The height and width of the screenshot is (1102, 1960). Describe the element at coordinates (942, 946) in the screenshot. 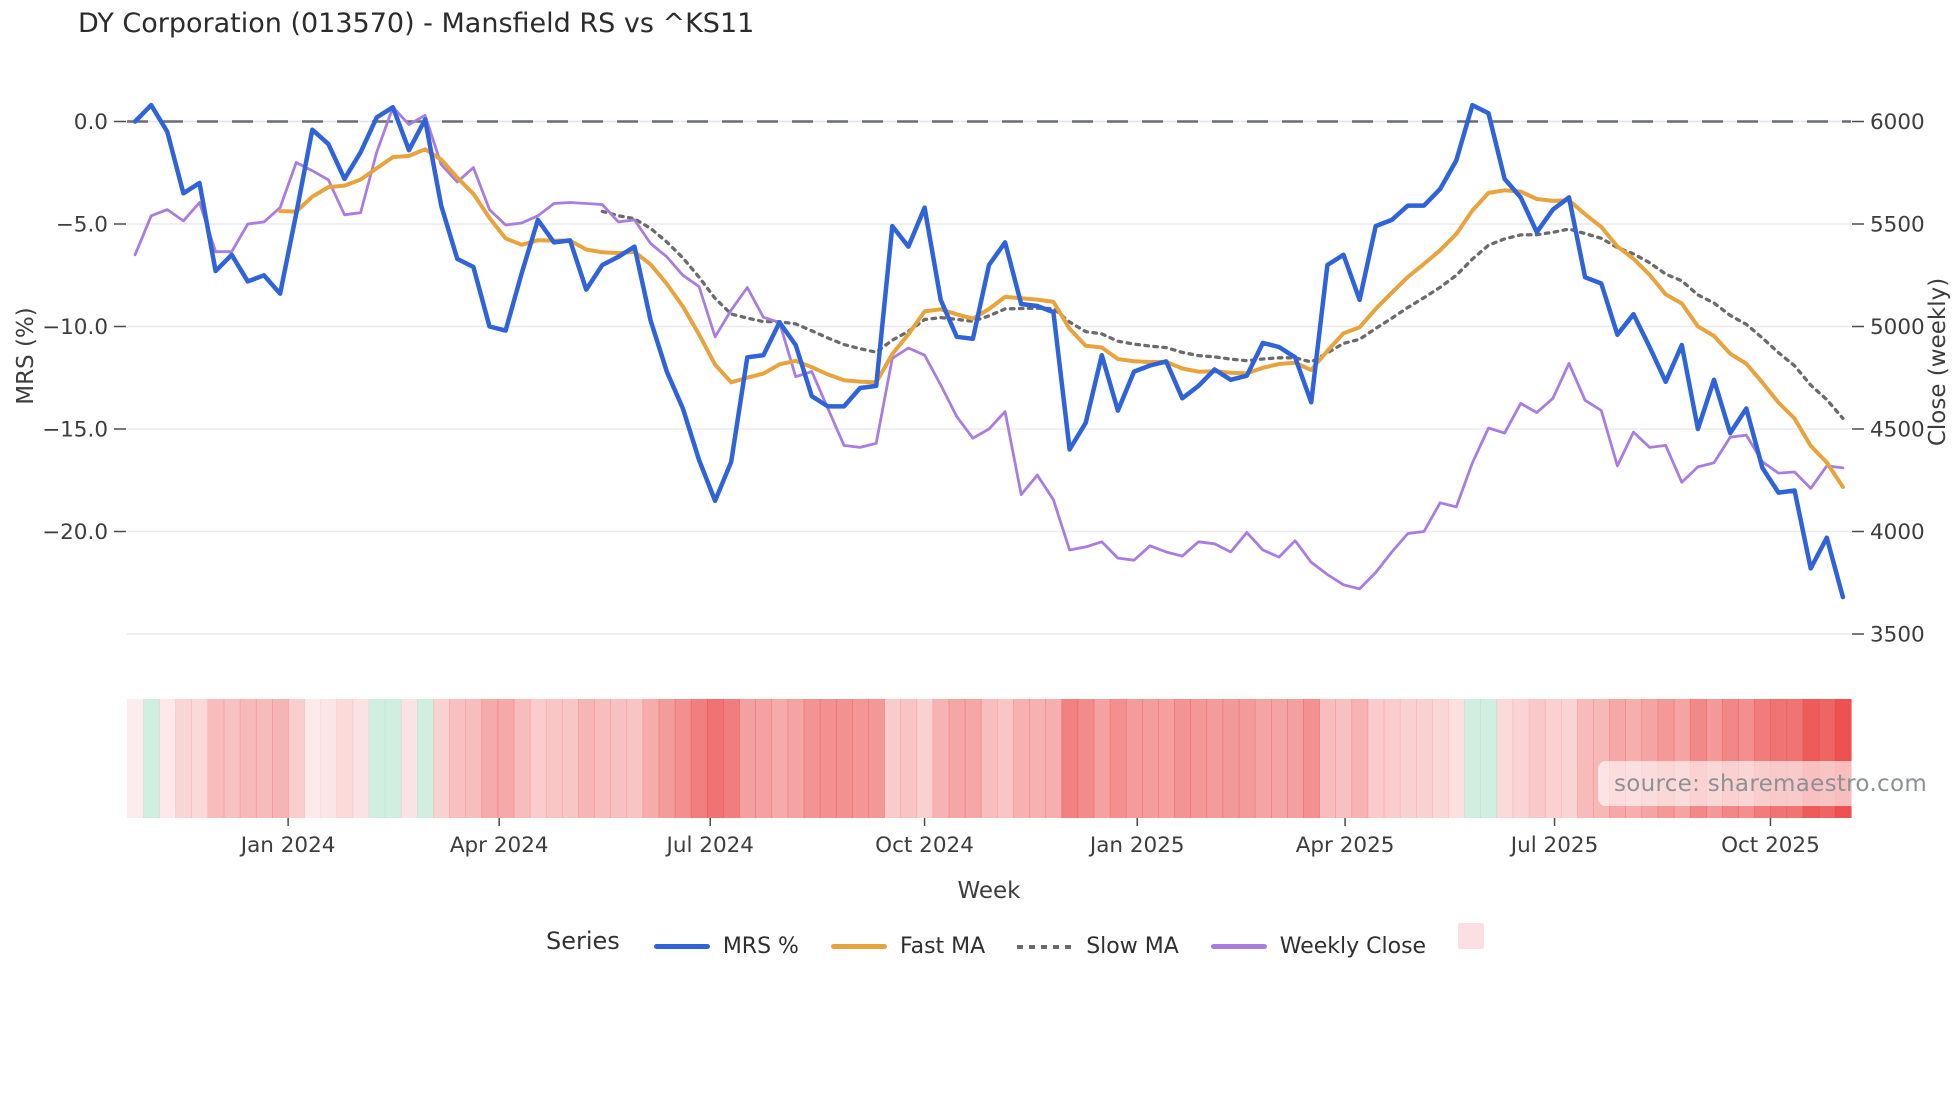

I see `legend-label-1: Fast MA` at that location.